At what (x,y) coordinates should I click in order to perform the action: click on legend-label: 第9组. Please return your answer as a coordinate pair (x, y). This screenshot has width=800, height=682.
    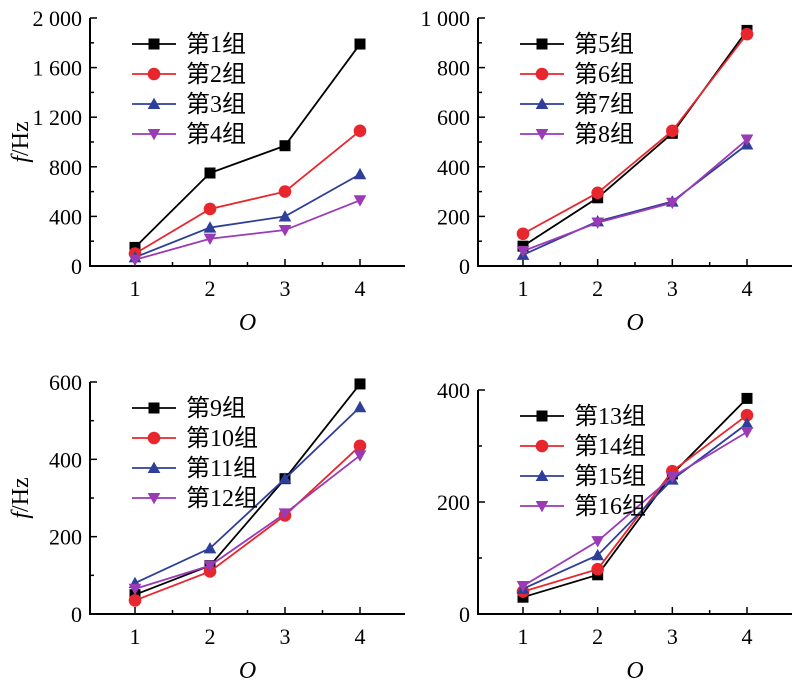
    Looking at the image, I should click on (216, 408).